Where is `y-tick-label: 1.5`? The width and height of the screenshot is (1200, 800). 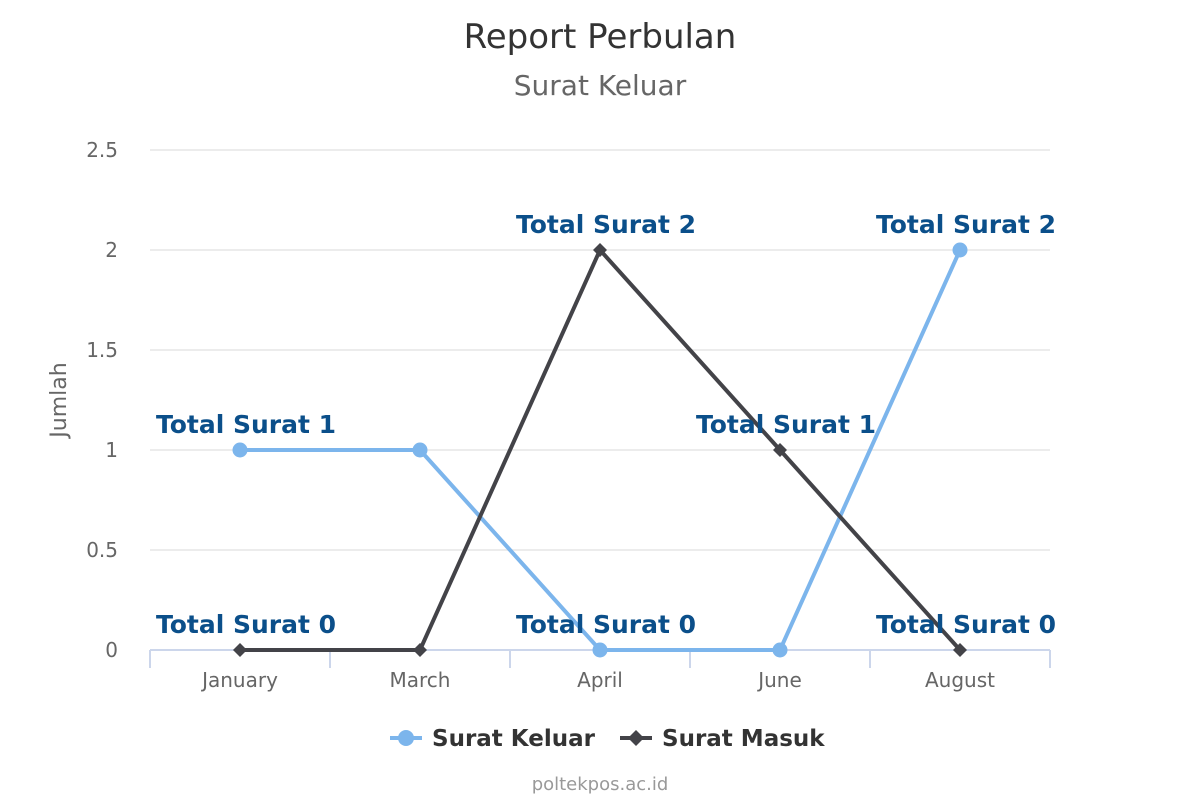 y-tick-label: 1.5 is located at coordinates (102, 350).